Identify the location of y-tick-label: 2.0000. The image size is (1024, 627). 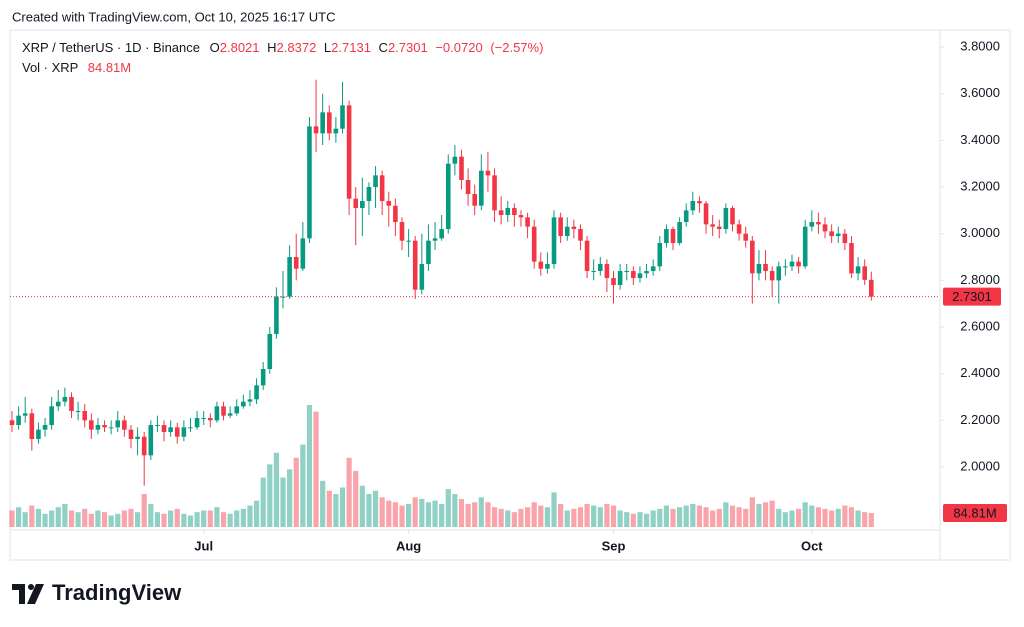
(980, 465).